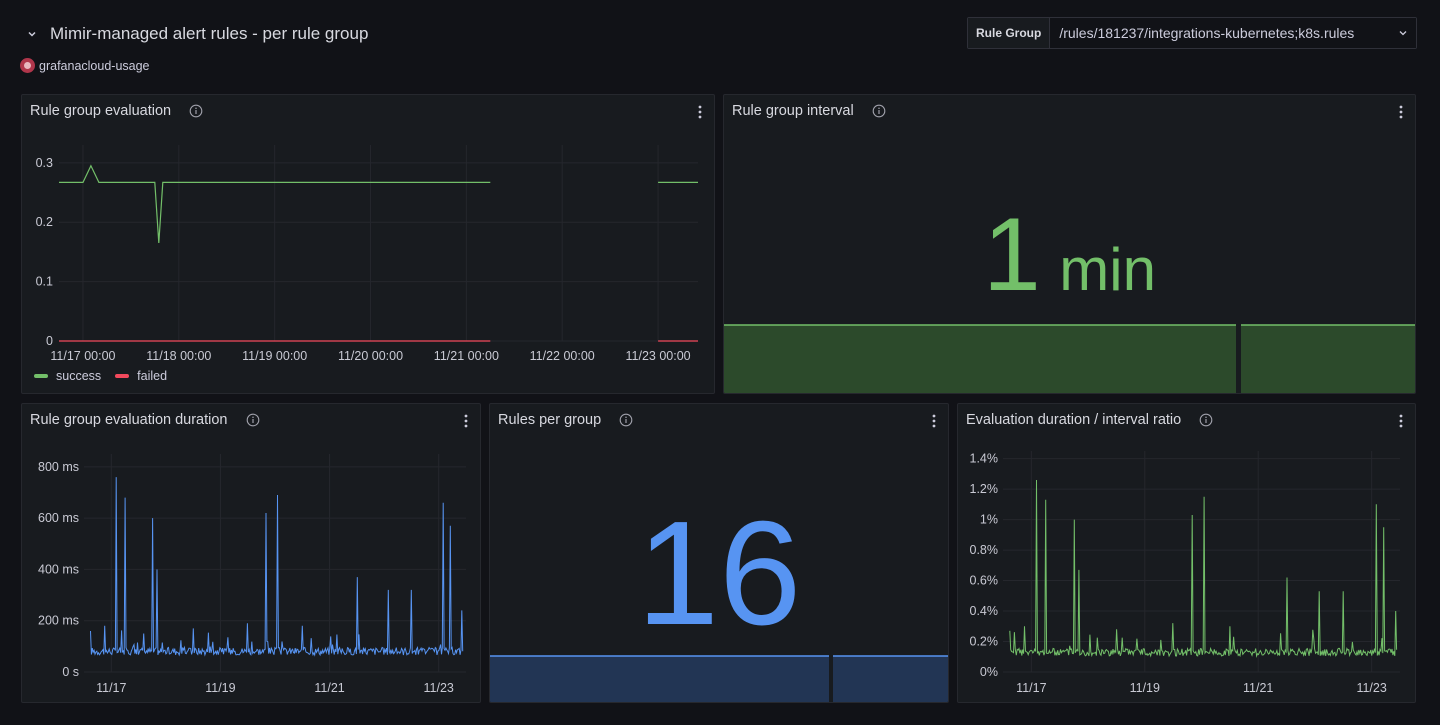  Describe the element at coordinates (178, 356) in the screenshot. I see `x-tick-label: 11/18 00:00` at that location.